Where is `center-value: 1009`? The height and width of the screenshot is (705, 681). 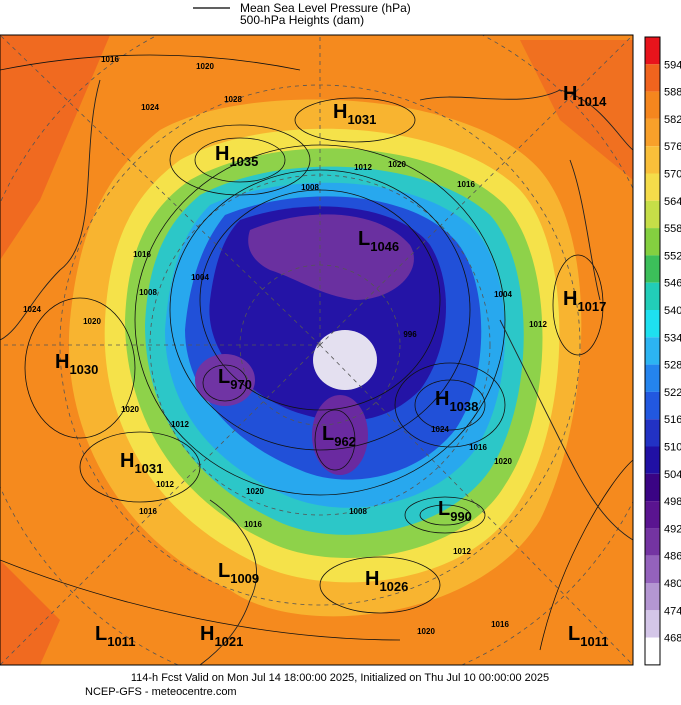 center-value: 1009 is located at coordinates (244, 578).